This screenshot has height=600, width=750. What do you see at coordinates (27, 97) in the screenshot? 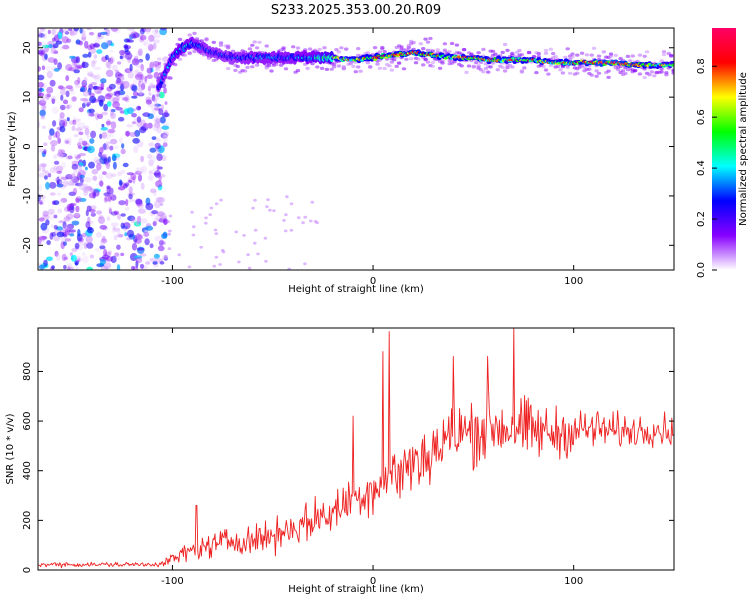
I see `y-tick-label: 10` at bounding box center [27, 97].